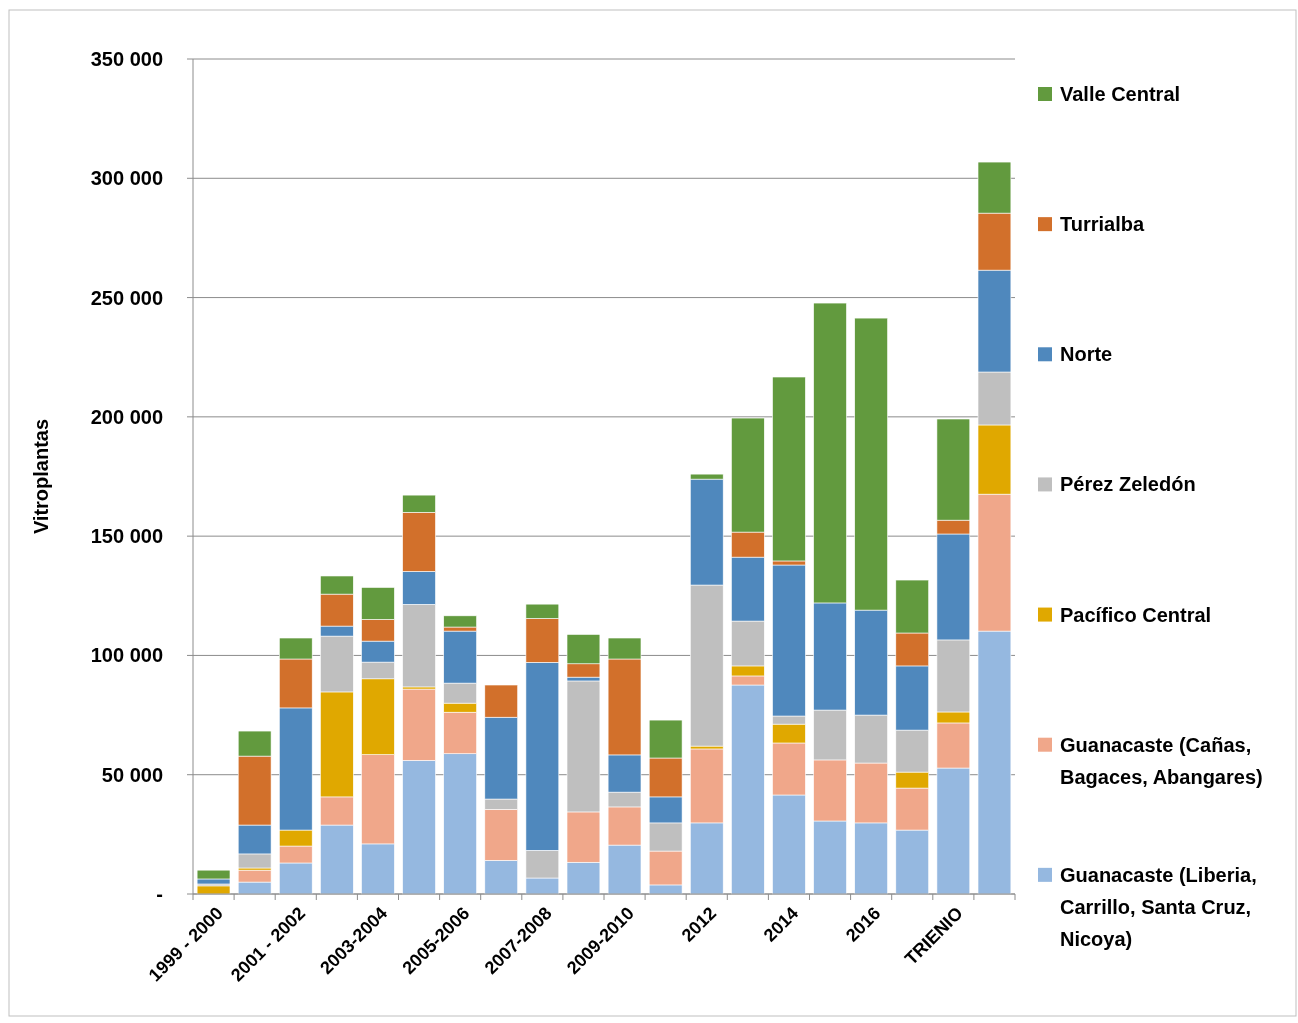  I want to click on y-tick-label: 150 000, so click(126, 536).